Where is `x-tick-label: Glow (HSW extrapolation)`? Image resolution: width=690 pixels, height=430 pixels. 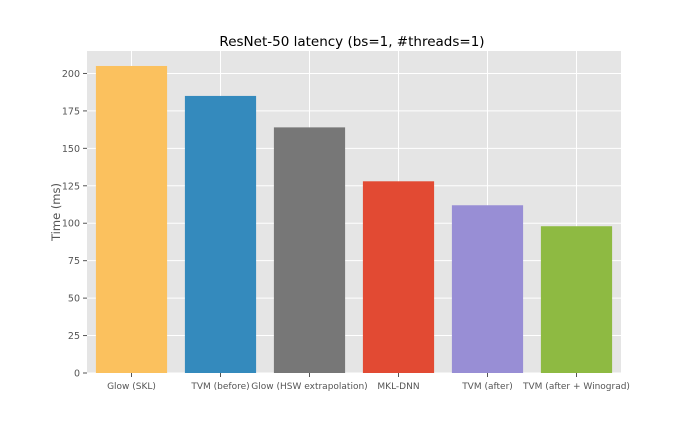
x-tick-label: Glow (HSW extrapolation) is located at coordinates (309, 387).